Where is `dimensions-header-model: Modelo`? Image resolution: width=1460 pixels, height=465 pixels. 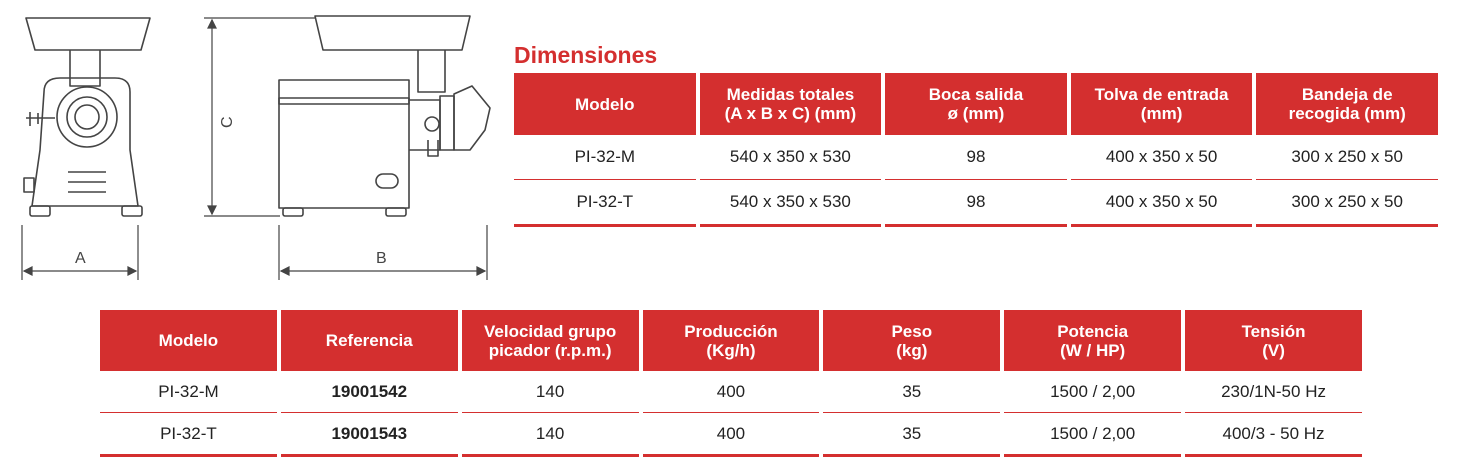
dimensions-header-model: Modelo is located at coordinates (605, 104).